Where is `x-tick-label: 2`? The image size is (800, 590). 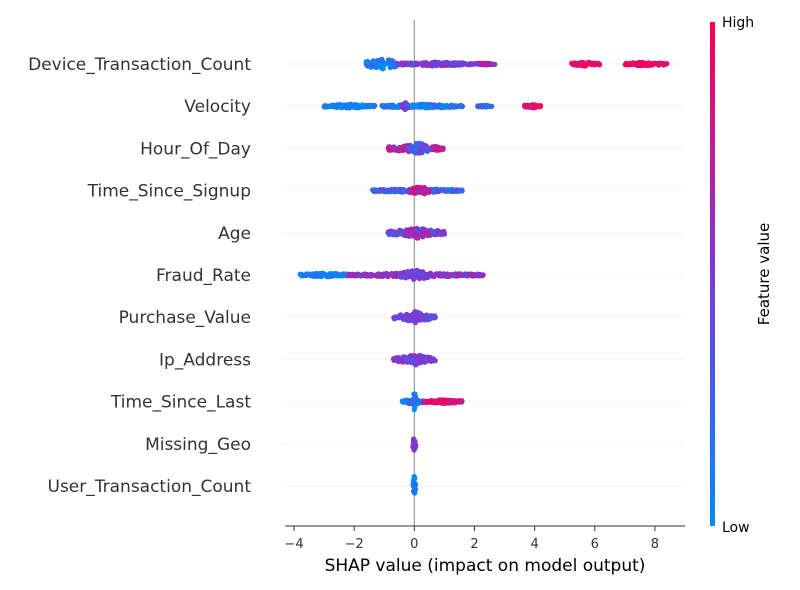 x-tick-label: 2 is located at coordinates (474, 544).